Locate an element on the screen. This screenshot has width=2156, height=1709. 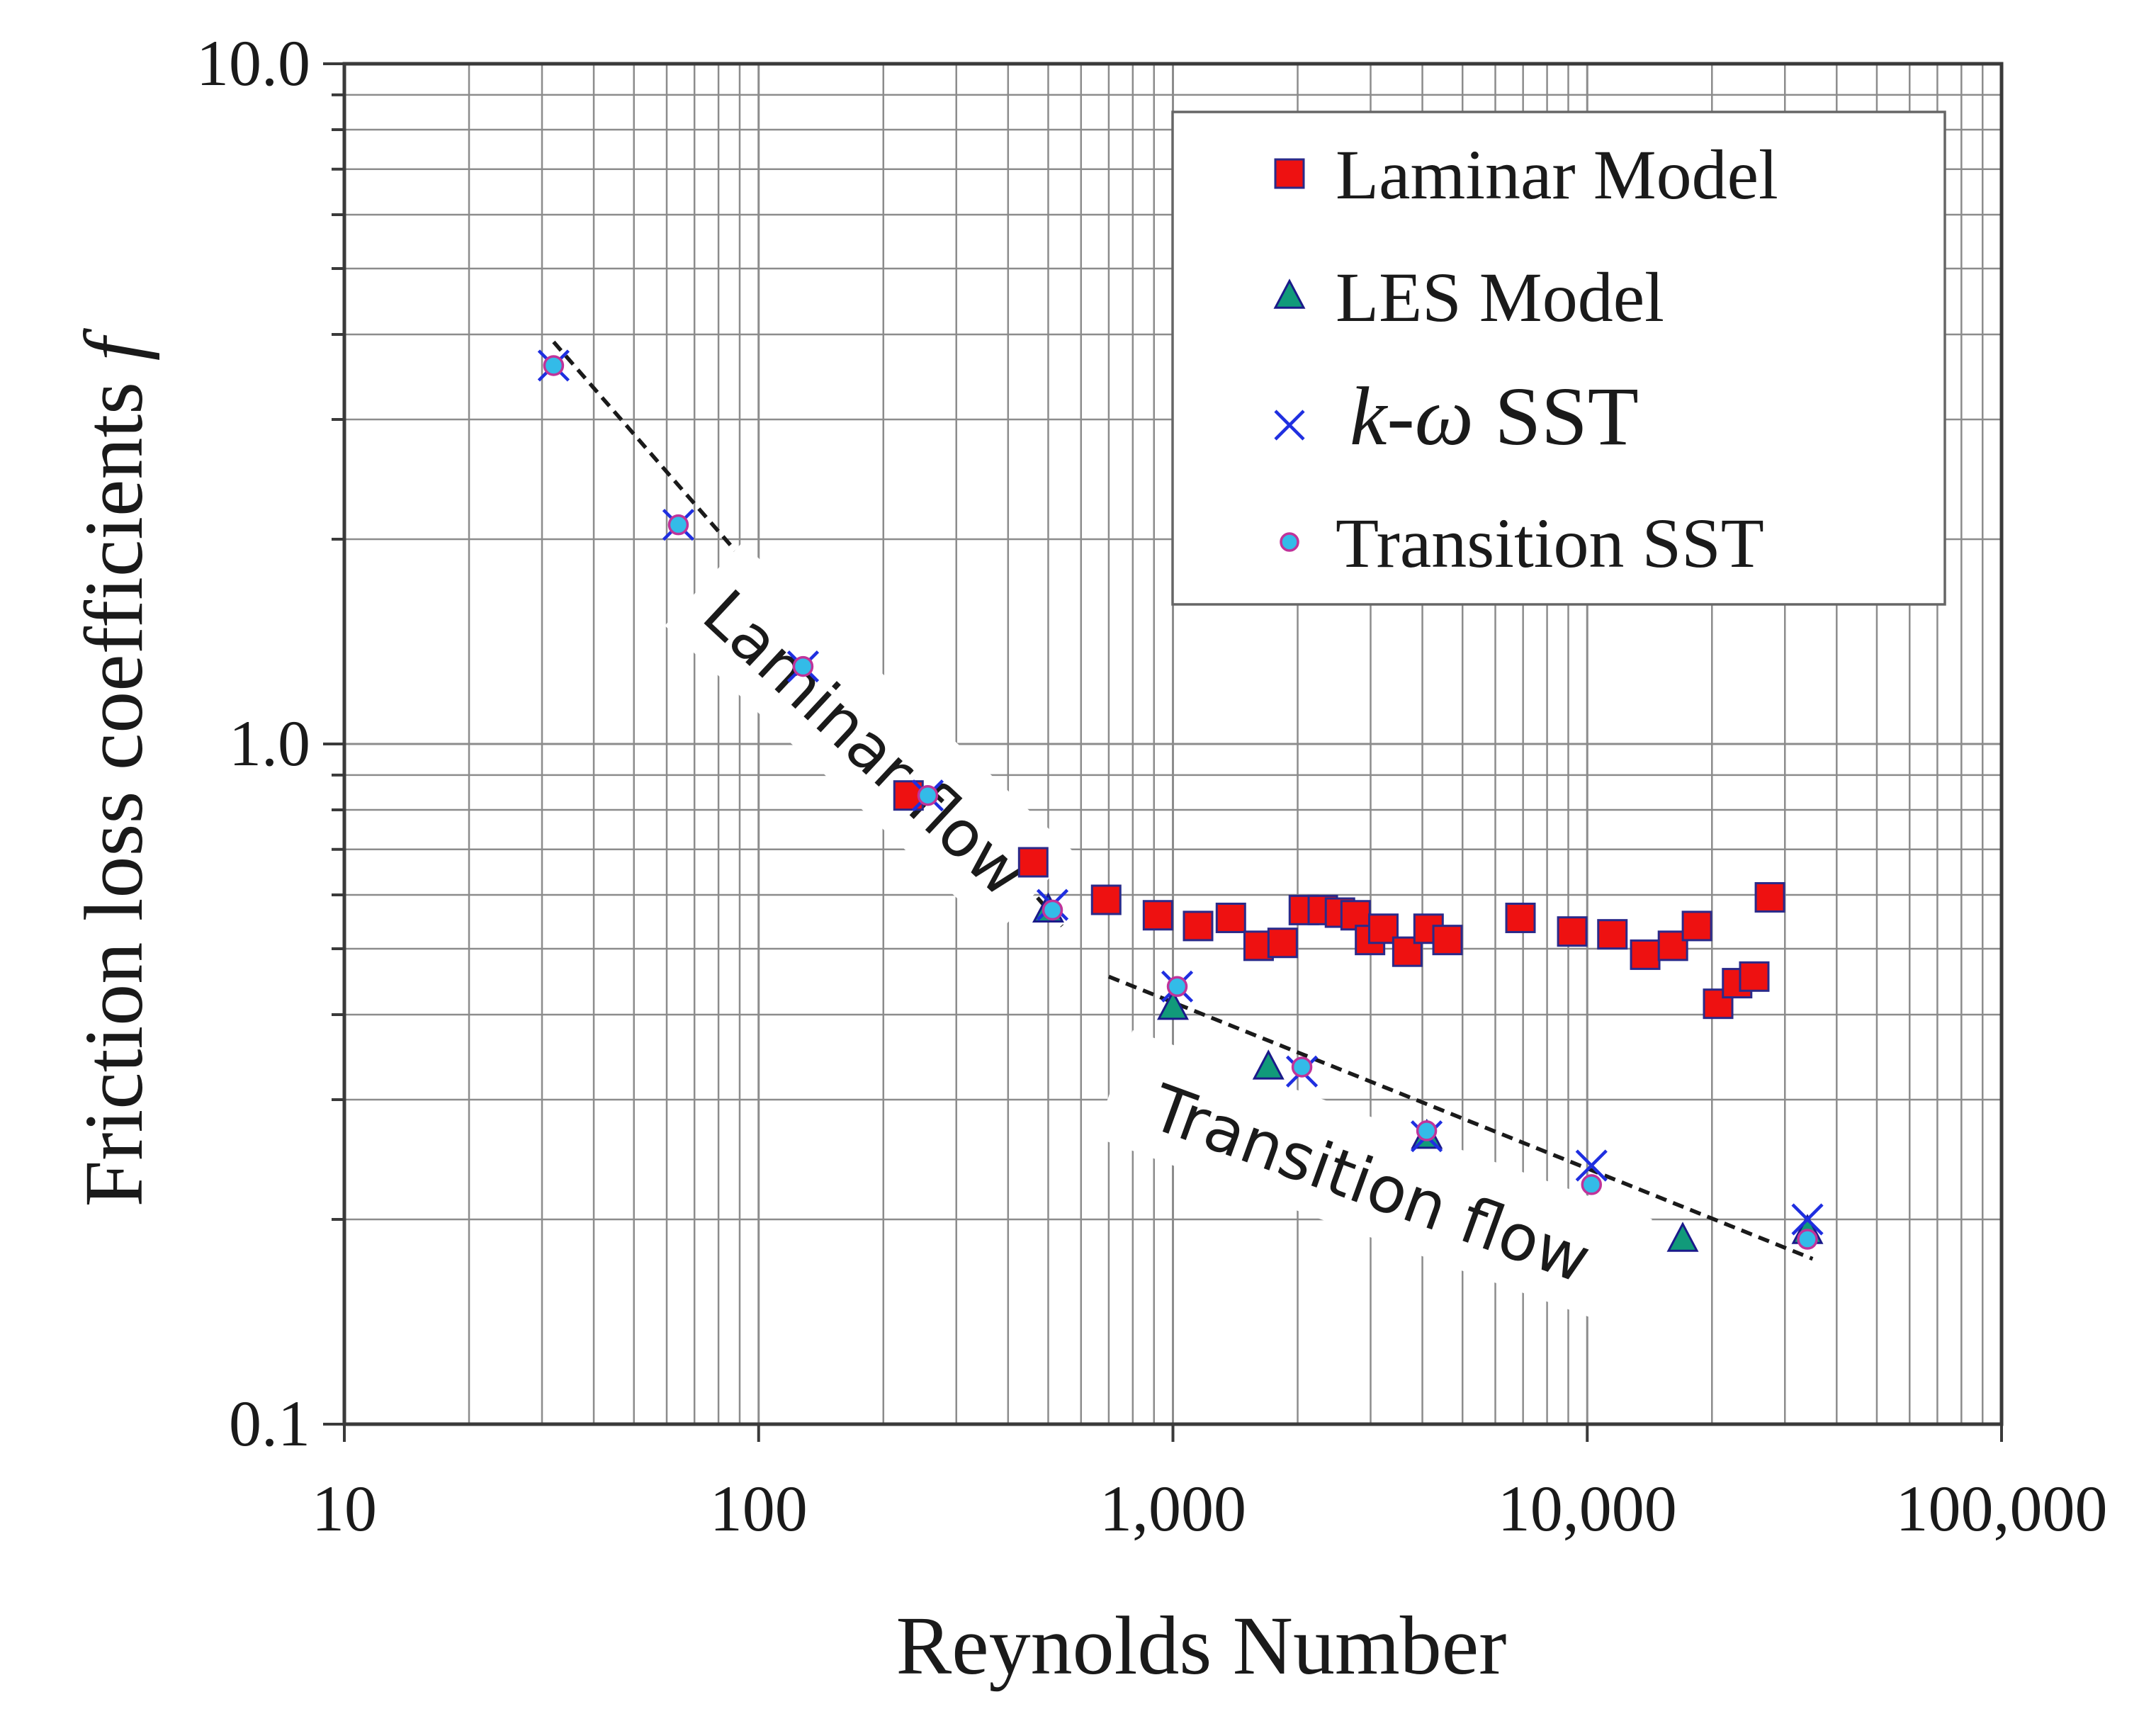
y-axis-title-text: Friction loss coefficients is located at coordinates (113, 784).